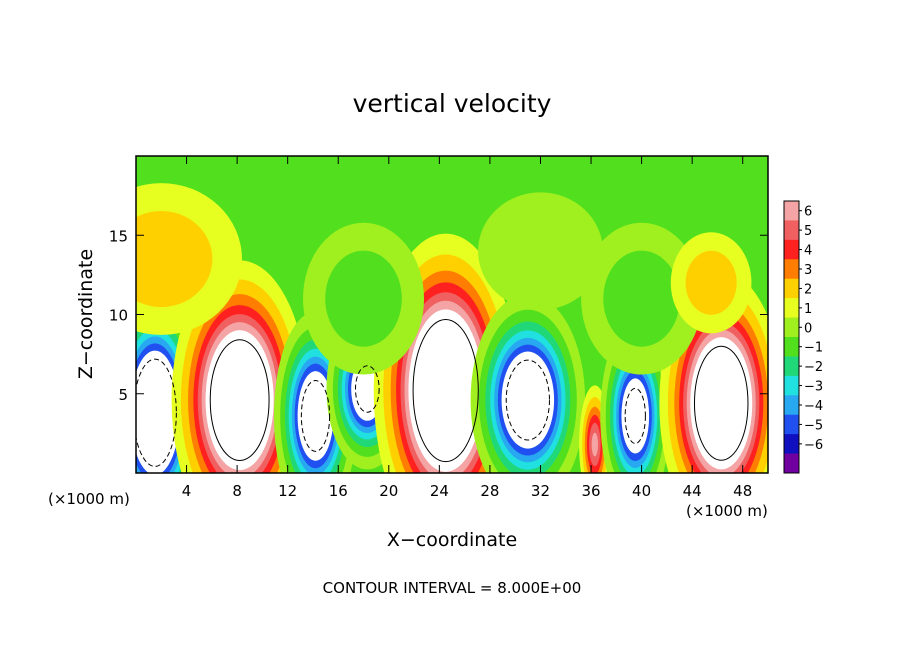  Describe the element at coordinates (808, 328) in the screenshot. I see `colorbar-label: 0` at that location.